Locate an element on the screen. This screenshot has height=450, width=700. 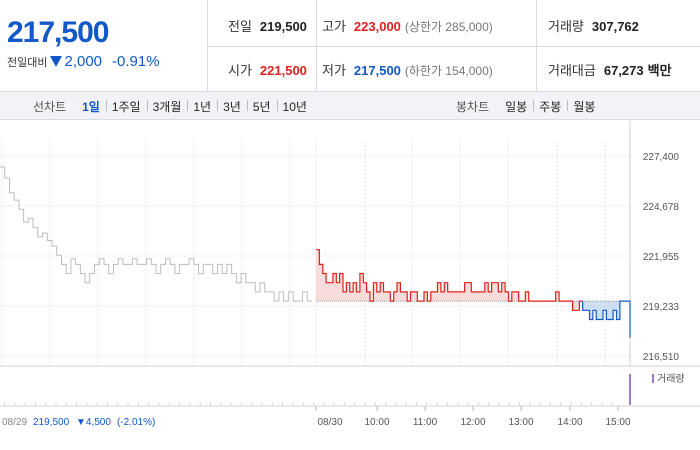
stat-high: 고가 223,000 (상한가 285,000) is located at coordinates (407, 25).